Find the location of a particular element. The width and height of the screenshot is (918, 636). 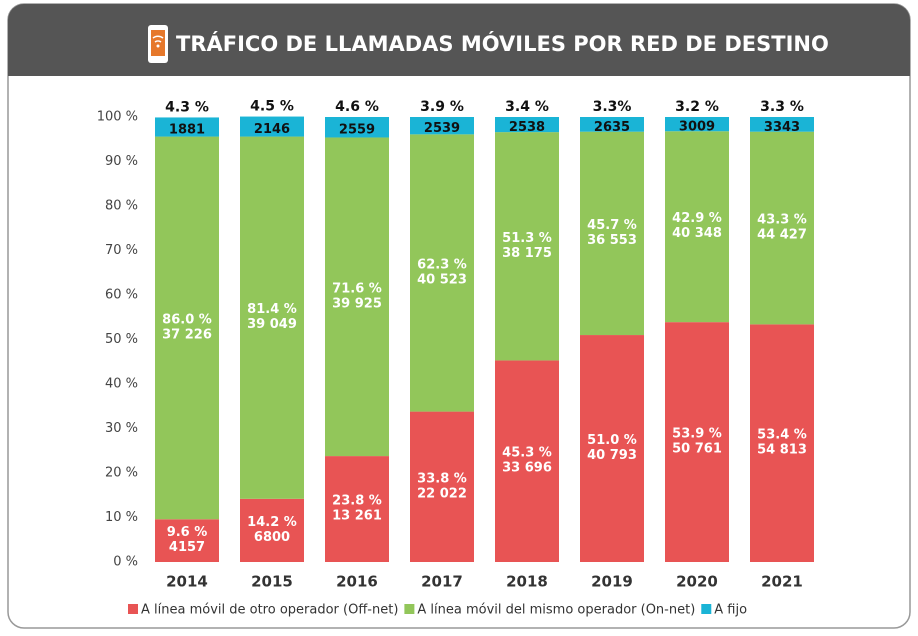

x-tick-label: 2015 is located at coordinates (272, 582).